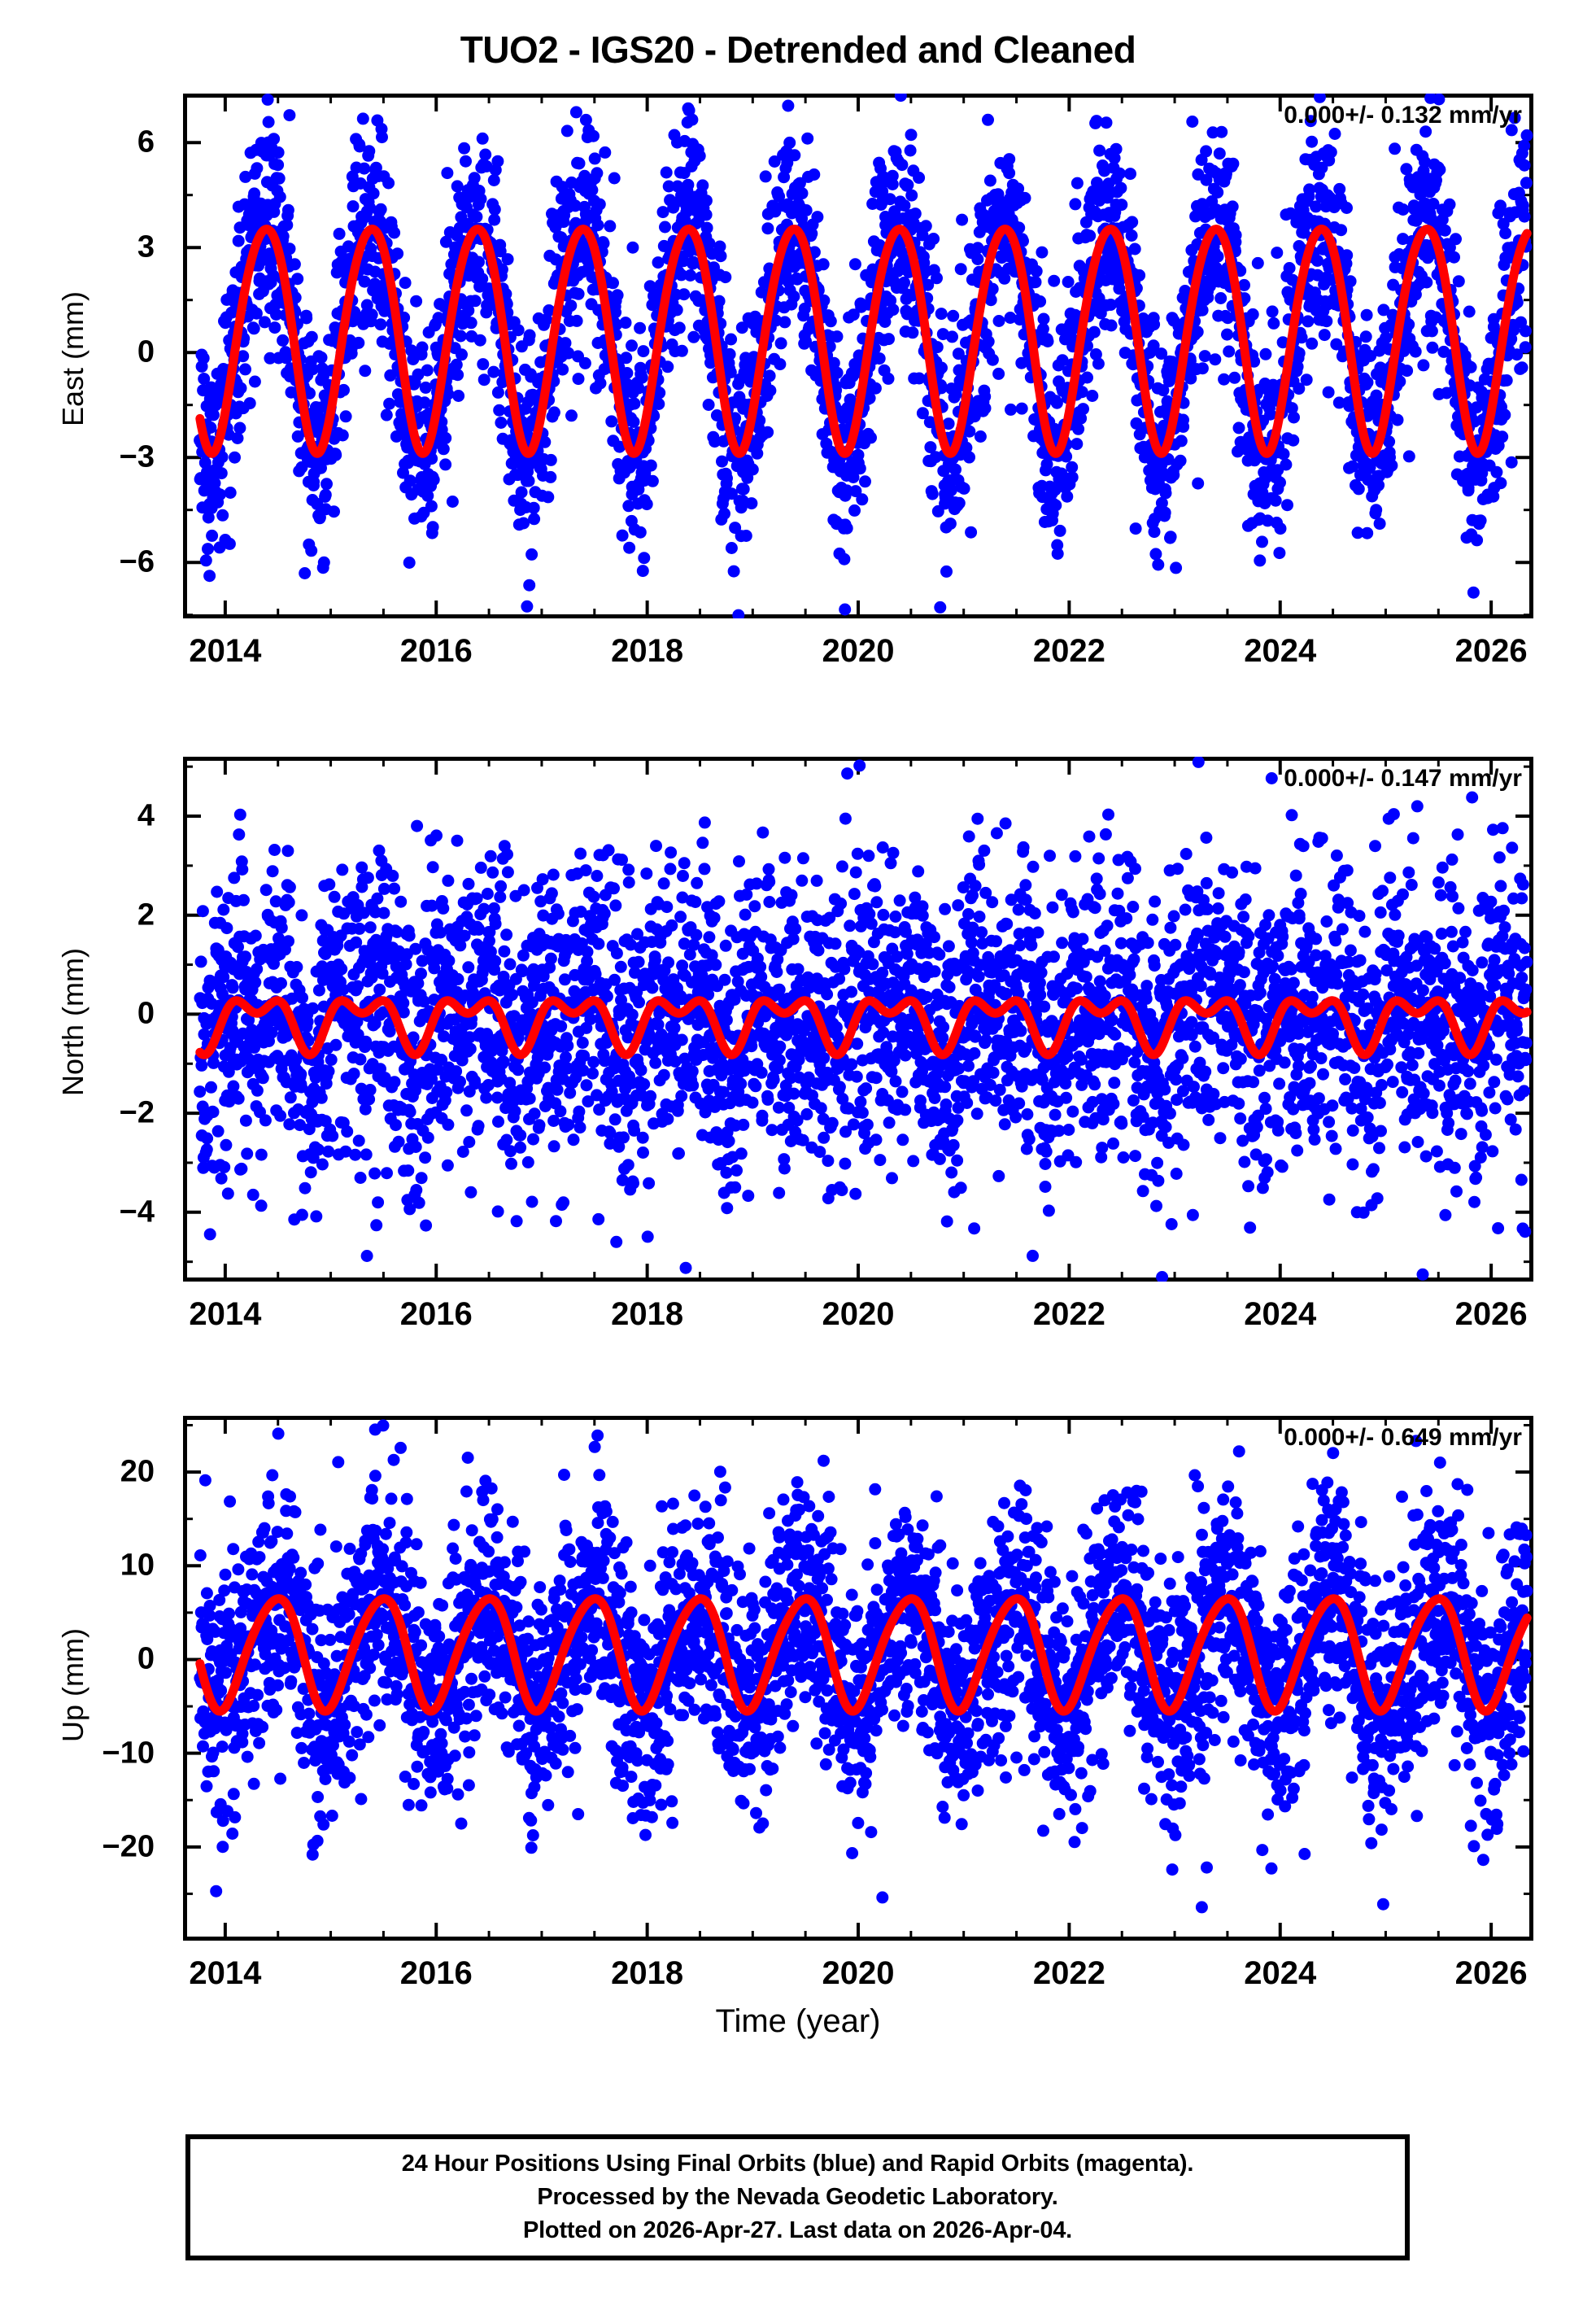 Image resolution: width=1596 pixels, height=2306 pixels. I want to click on ytick-label: −3, so click(85, 457).